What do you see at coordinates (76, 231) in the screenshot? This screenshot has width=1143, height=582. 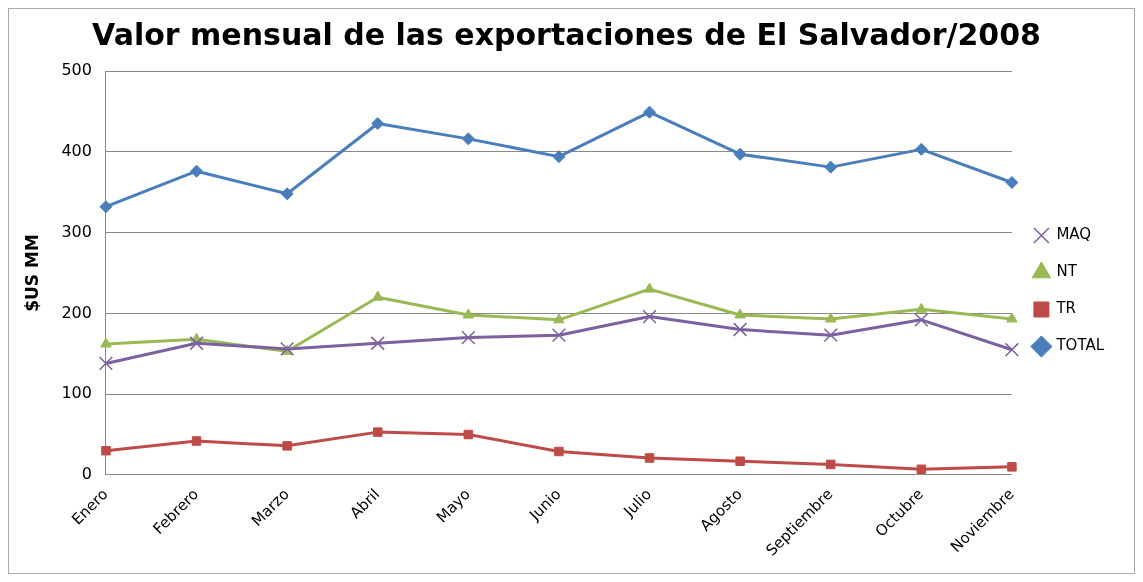 I see `y-tick-label: 300` at bounding box center [76, 231].